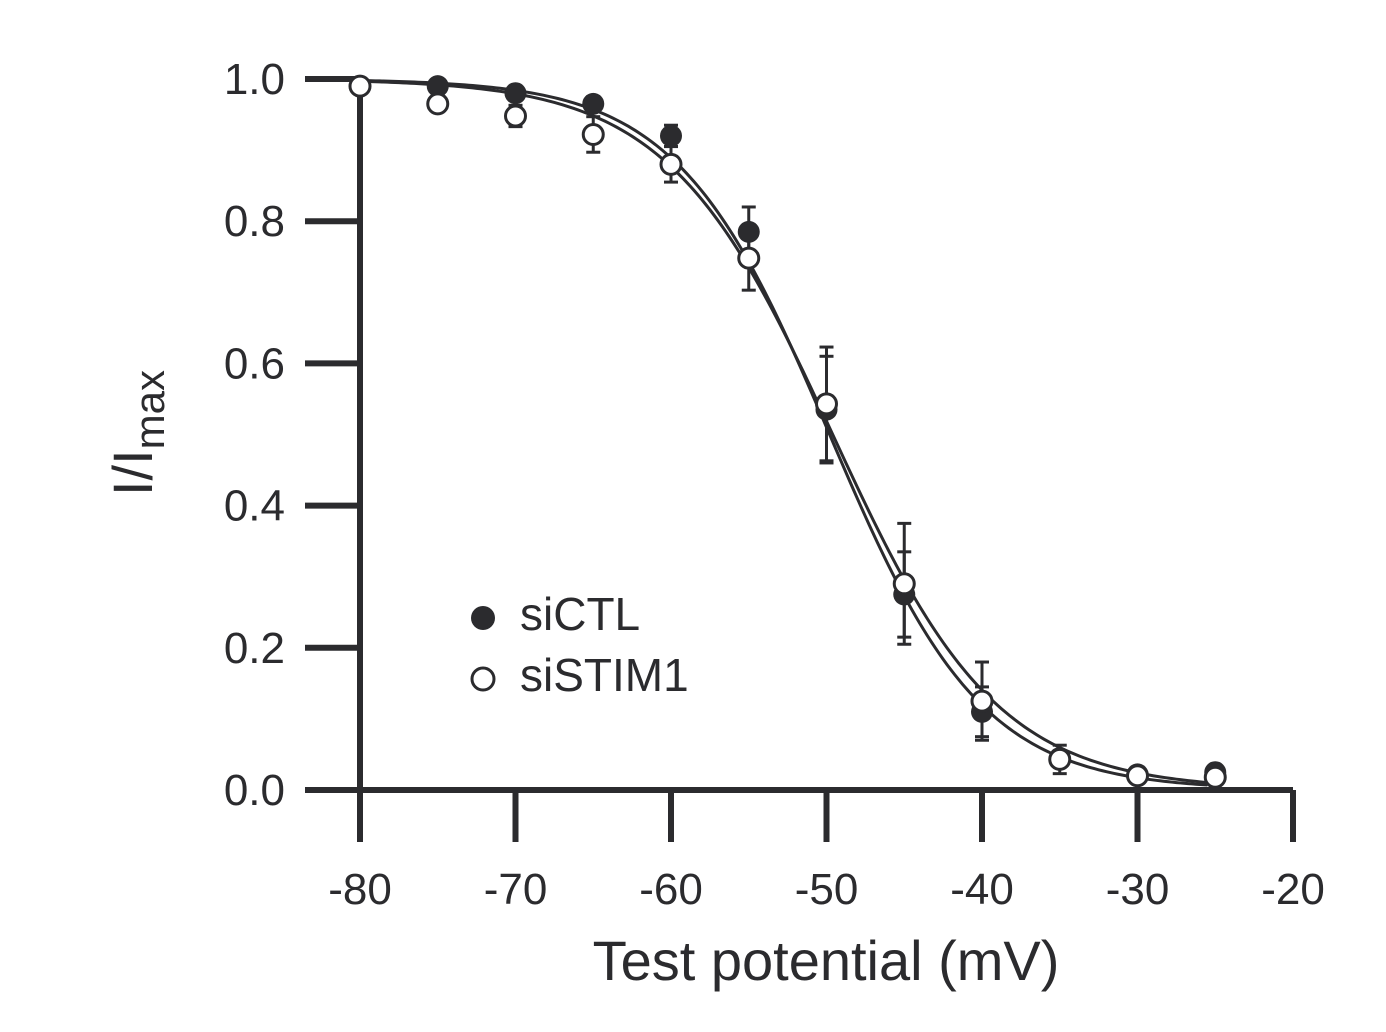 The height and width of the screenshot is (1032, 1386). What do you see at coordinates (826, 960) in the screenshot?
I see `x-axis-title: Test potential (mV)` at bounding box center [826, 960].